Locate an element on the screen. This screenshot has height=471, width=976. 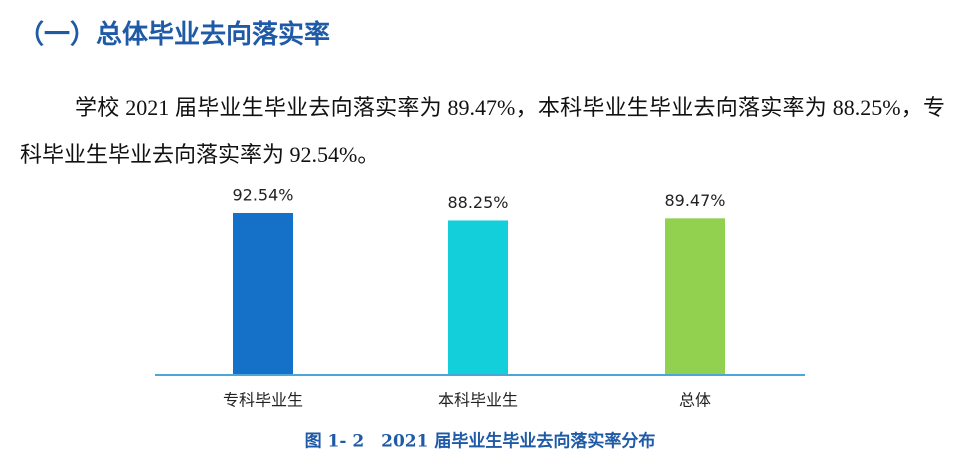
category-label: 专科毕业生 is located at coordinates (263, 400).